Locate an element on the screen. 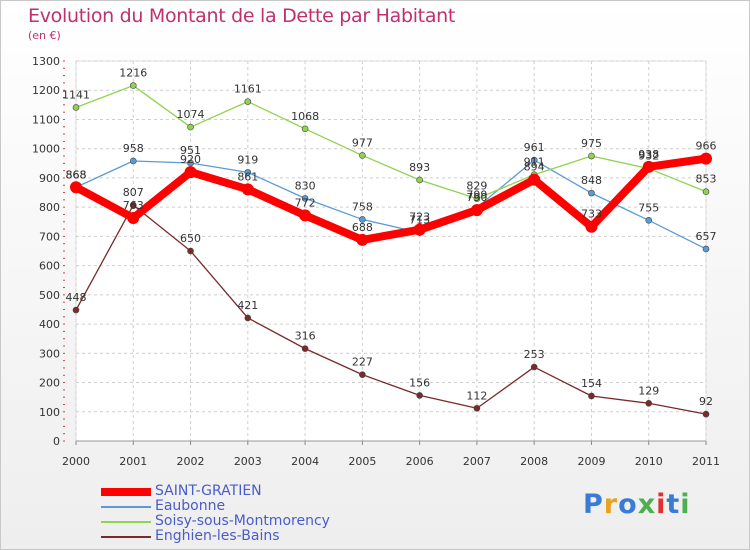 This screenshot has width=750, height=550. series-line-saint-gratien is located at coordinates (390, 199).